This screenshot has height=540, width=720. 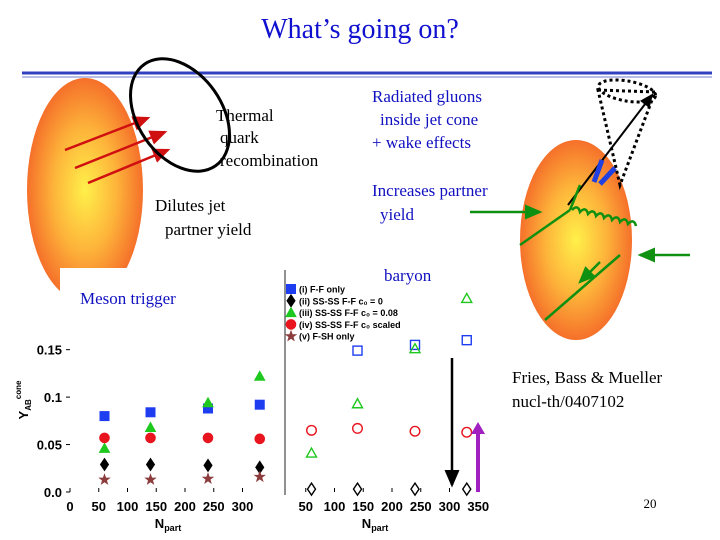 What do you see at coordinates (245, 115) in the screenshot?
I see `annotation: Thermal` at bounding box center [245, 115].